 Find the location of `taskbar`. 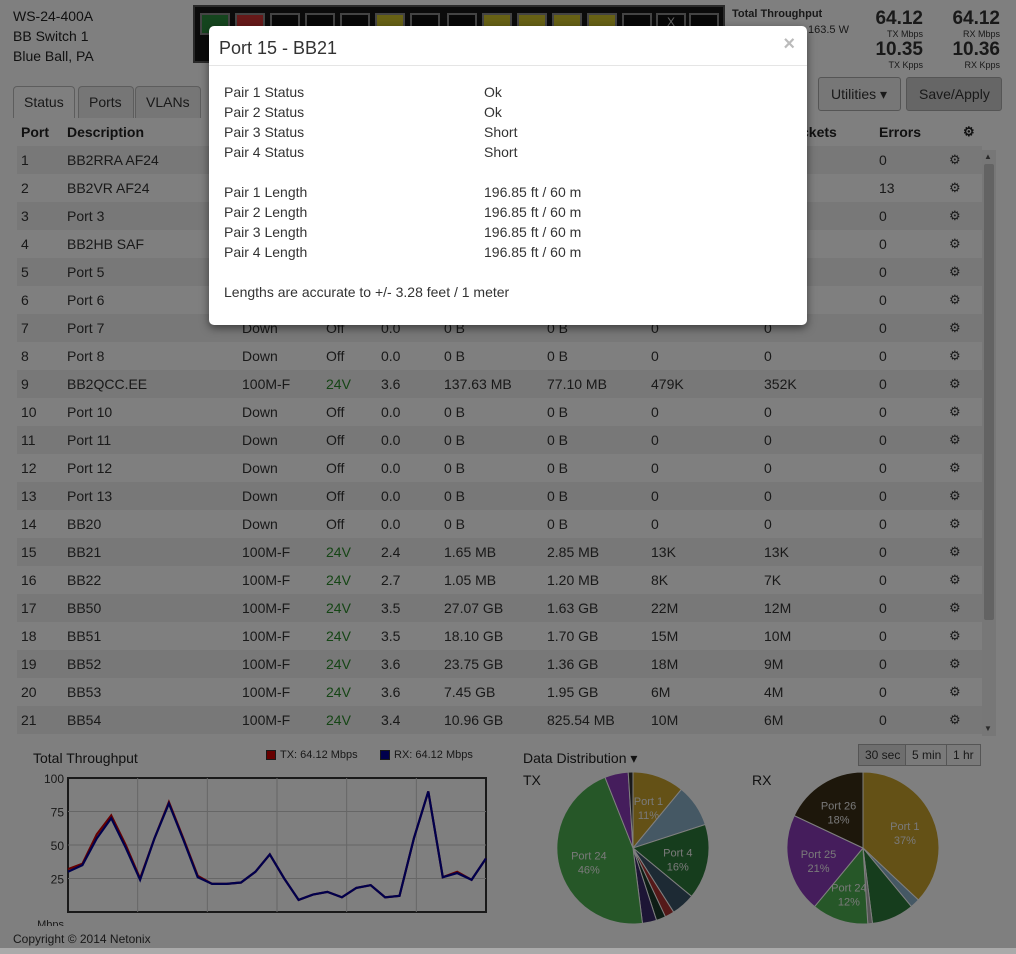

taskbar is located at coordinates (508, 951).